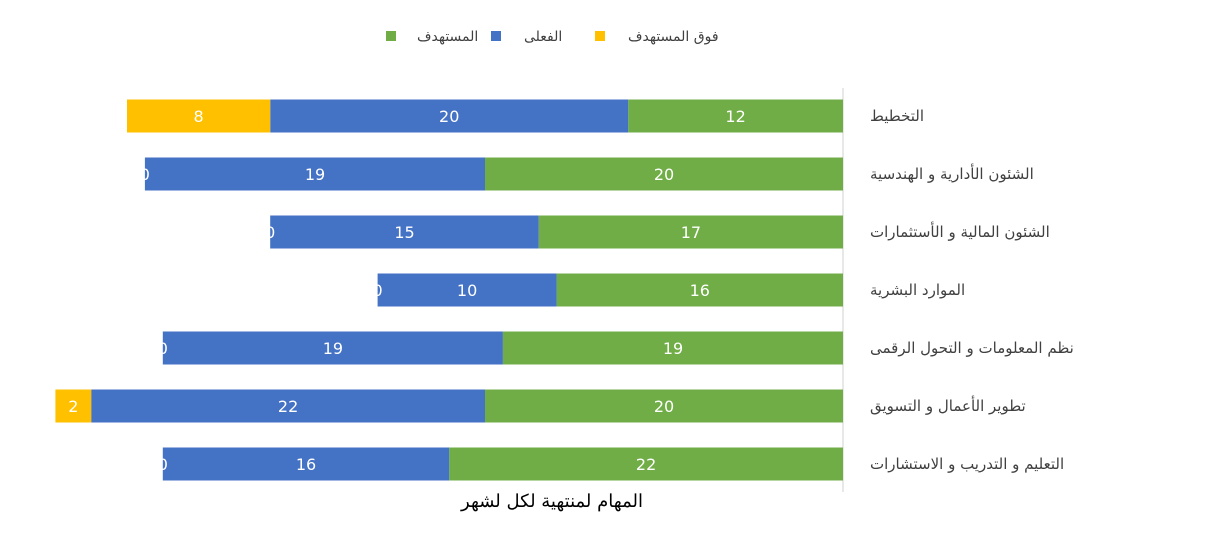 This screenshot has height=550, width=1216. What do you see at coordinates (543, 37) in the screenshot?
I see `legend-label-1: الفعلى` at bounding box center [543, 37].